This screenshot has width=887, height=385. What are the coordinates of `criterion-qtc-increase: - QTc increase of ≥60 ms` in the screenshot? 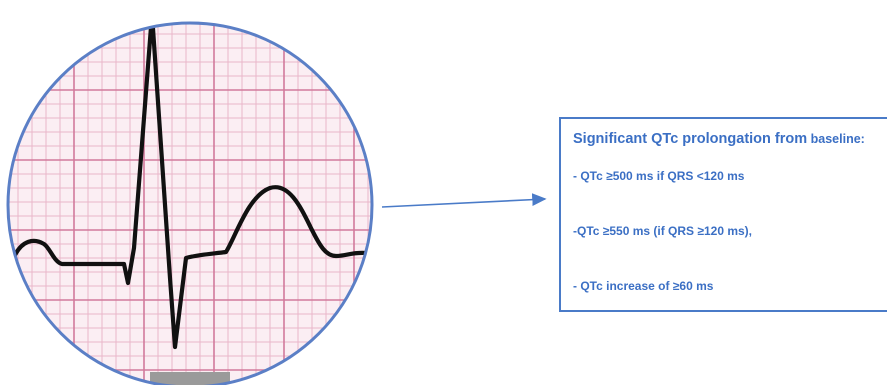 It's located at (643, 286).